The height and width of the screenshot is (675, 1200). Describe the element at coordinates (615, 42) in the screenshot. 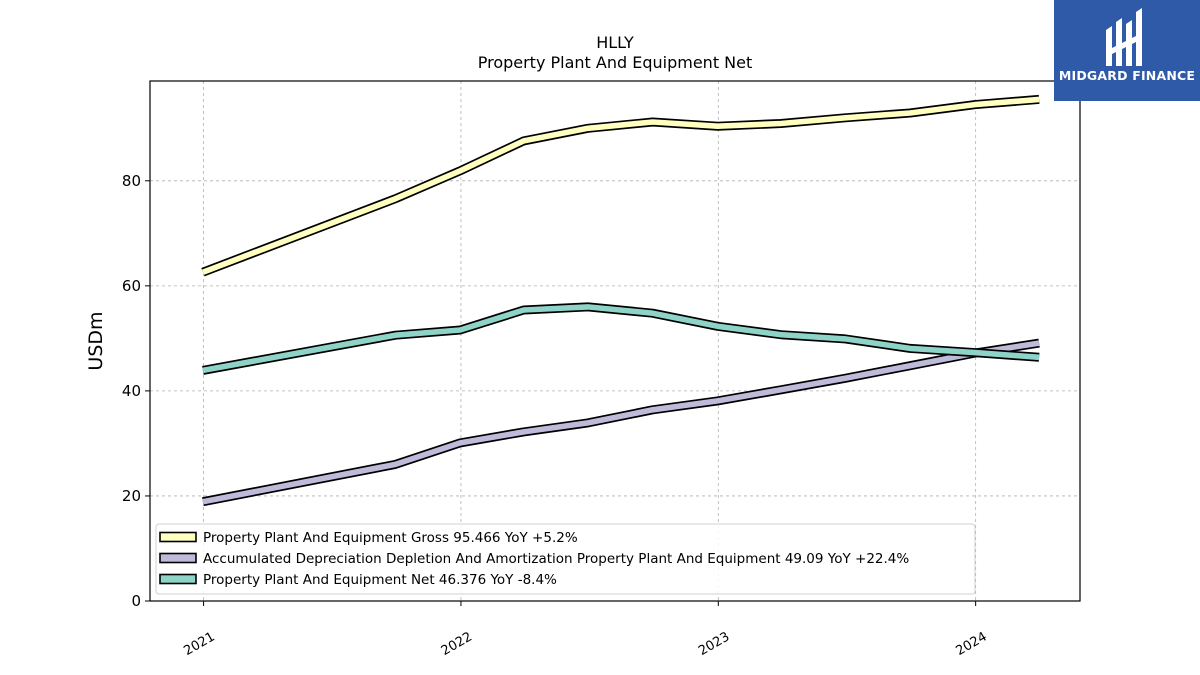

I see `chart-title: HLLY` at that location.